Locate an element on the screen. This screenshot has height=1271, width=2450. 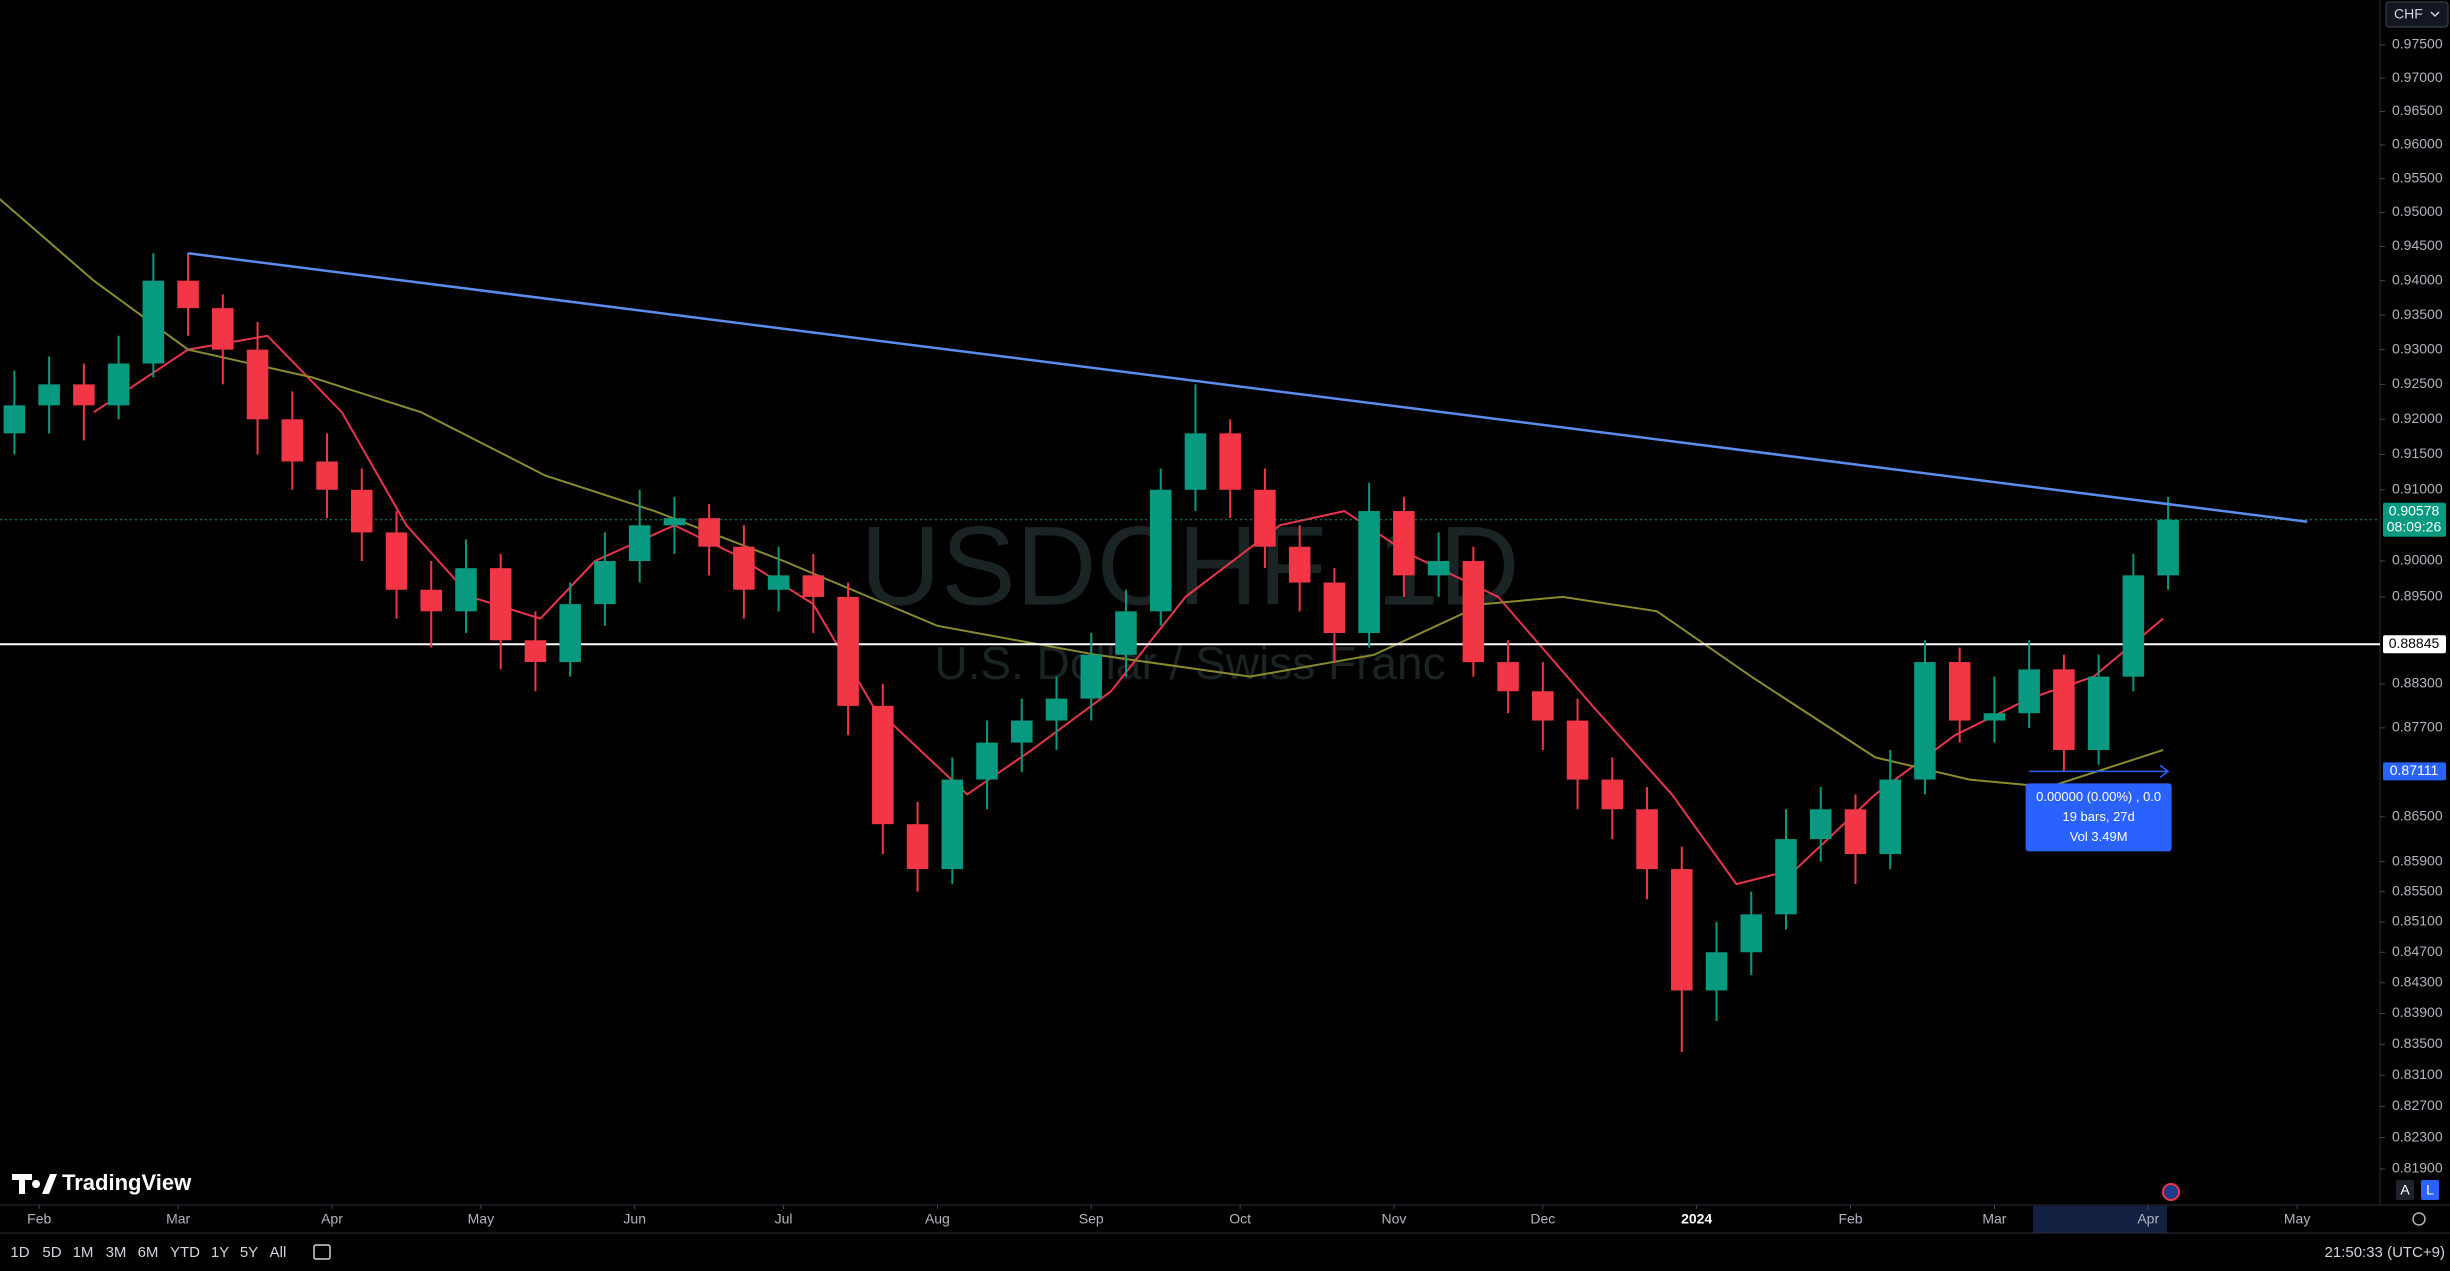
y-tick-label: 0.88300 is located at coordinates (2417, 683).